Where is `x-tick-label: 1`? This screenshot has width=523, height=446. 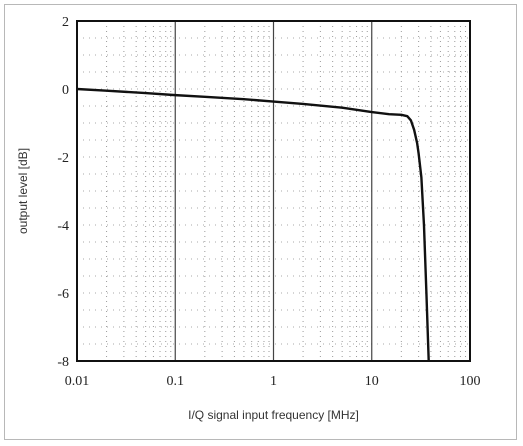
x-tick-label: 1 is located at coordinates (273, 381).